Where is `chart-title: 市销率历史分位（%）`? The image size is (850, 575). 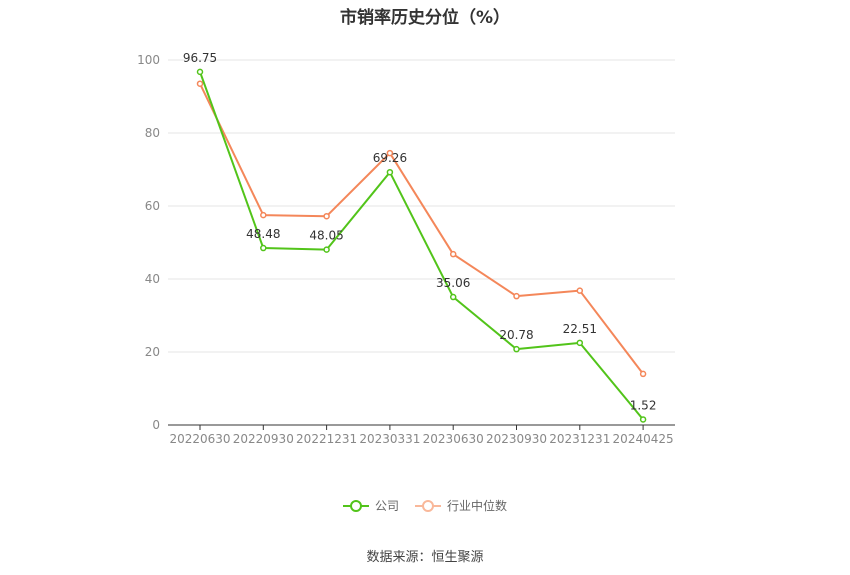 chart-title: 市销率历史分位（%） is located at coordinates (425, 18).